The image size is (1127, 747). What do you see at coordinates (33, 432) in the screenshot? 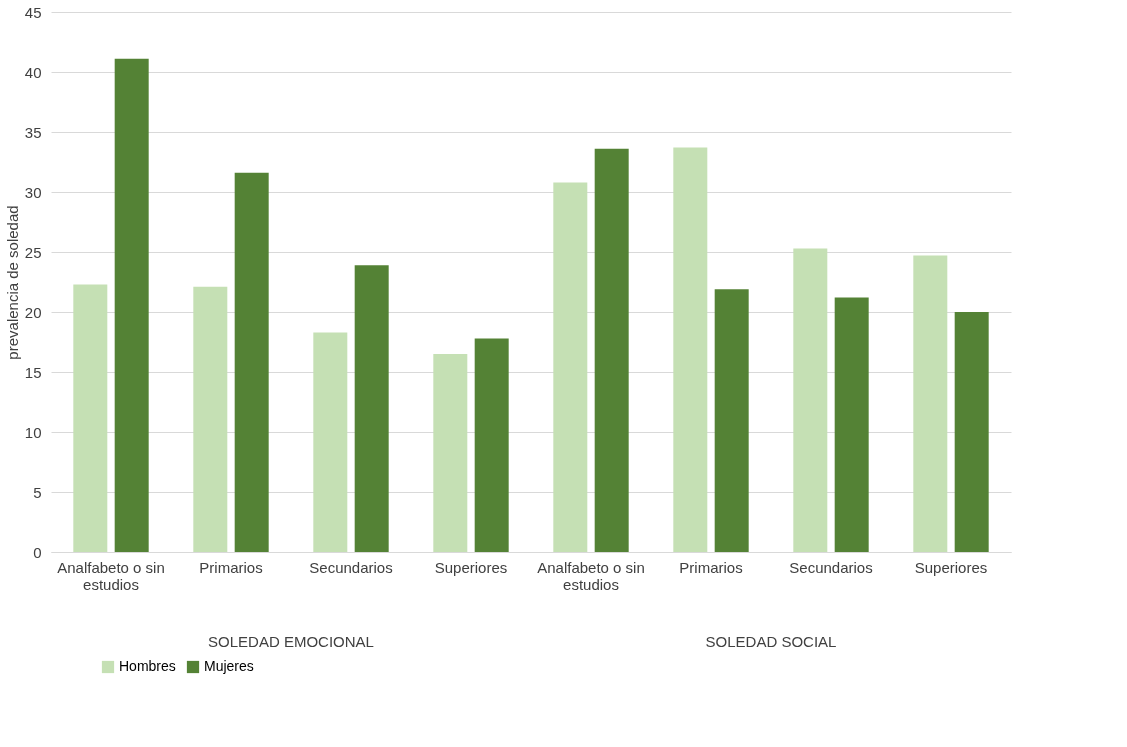
I see `y-tick-label: 10` at bounding box center [33, 432].